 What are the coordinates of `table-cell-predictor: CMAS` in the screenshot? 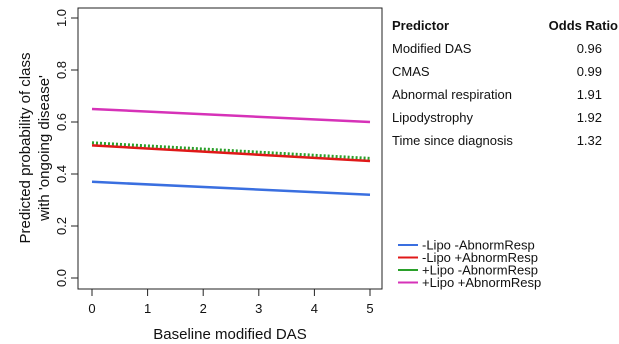 It's located at (411, 71).